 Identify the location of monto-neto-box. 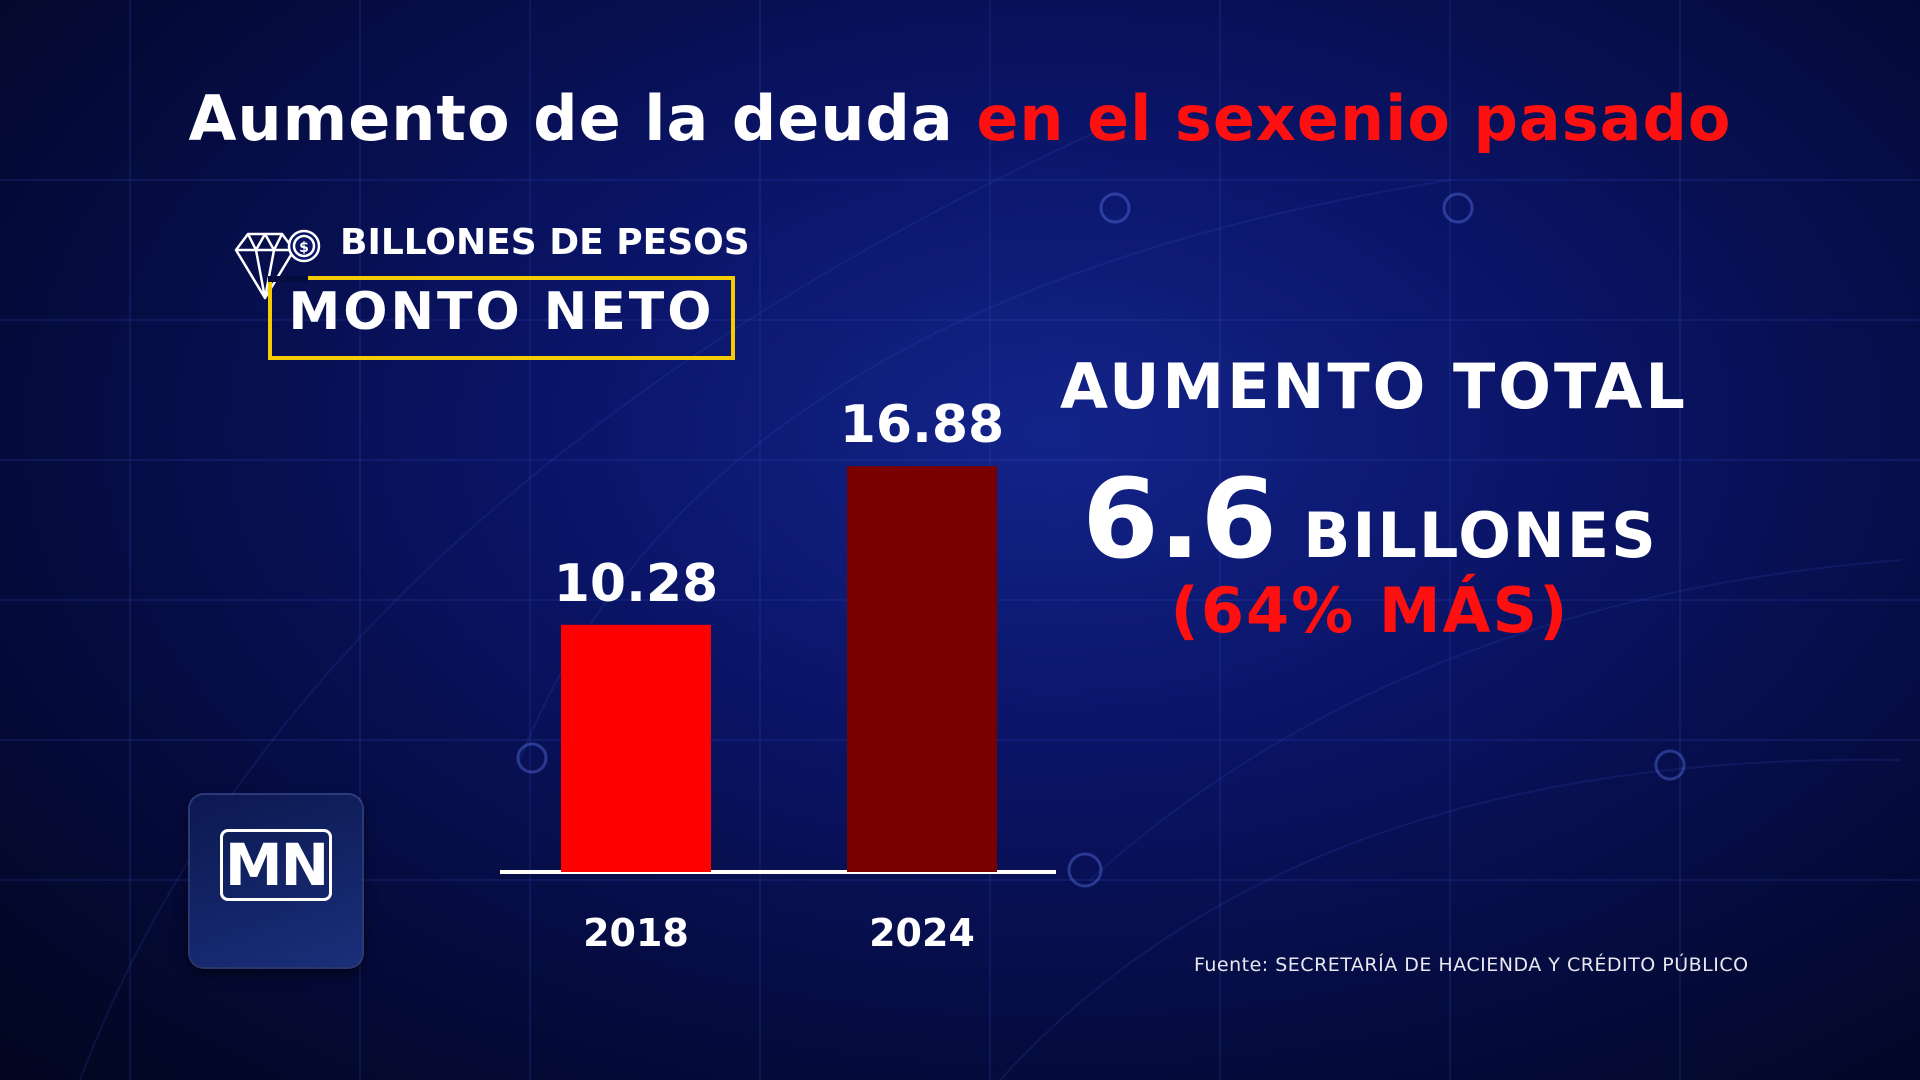
(501, 318).